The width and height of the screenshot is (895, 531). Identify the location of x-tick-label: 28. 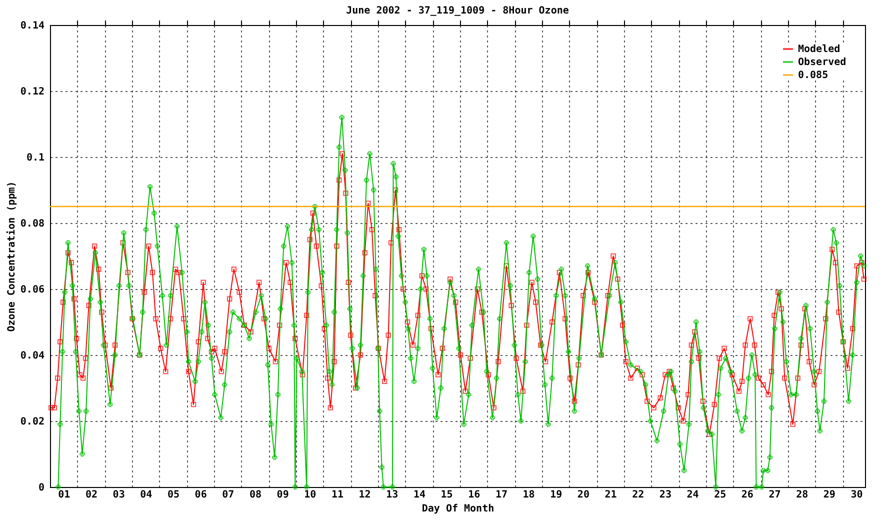
(802, 495).